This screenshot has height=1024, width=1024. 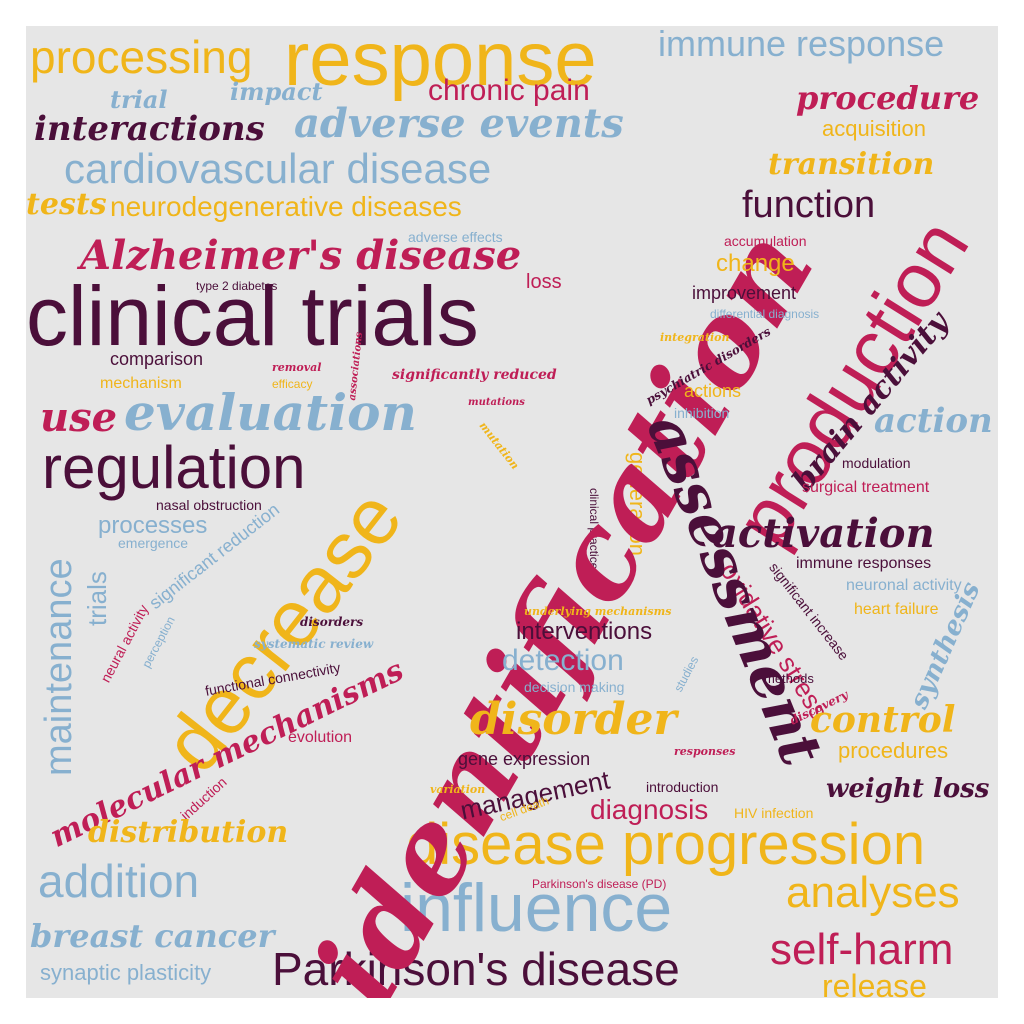 I want to click on word-type-2-diabetes: type 2 diabetes, so click(x=237, y=286).